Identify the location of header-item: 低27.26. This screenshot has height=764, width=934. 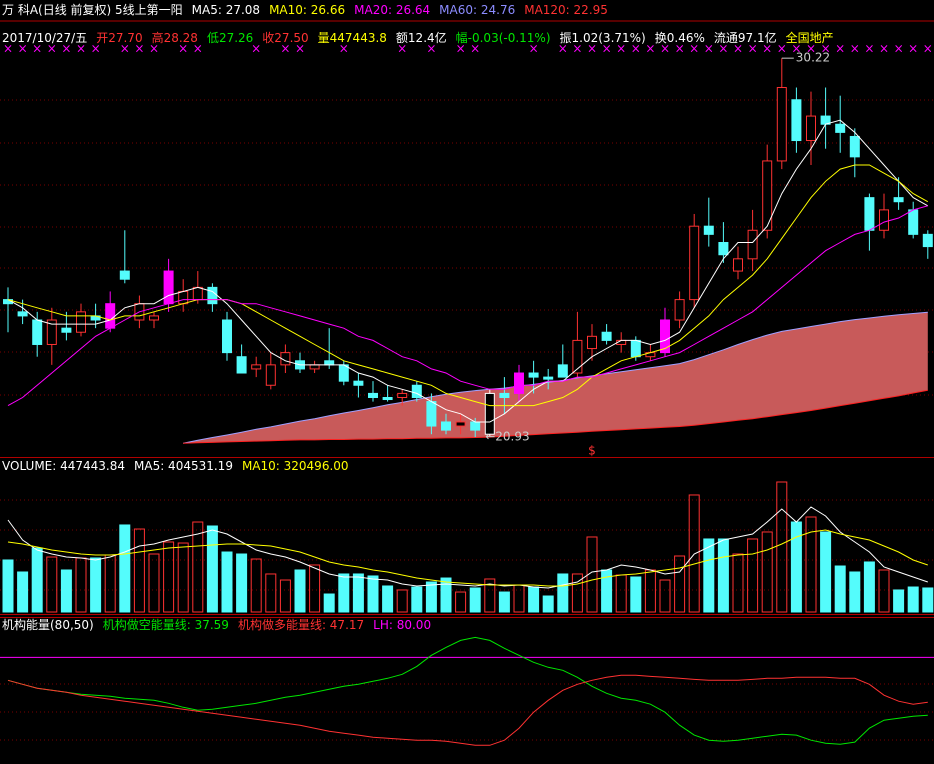
(230, 38).